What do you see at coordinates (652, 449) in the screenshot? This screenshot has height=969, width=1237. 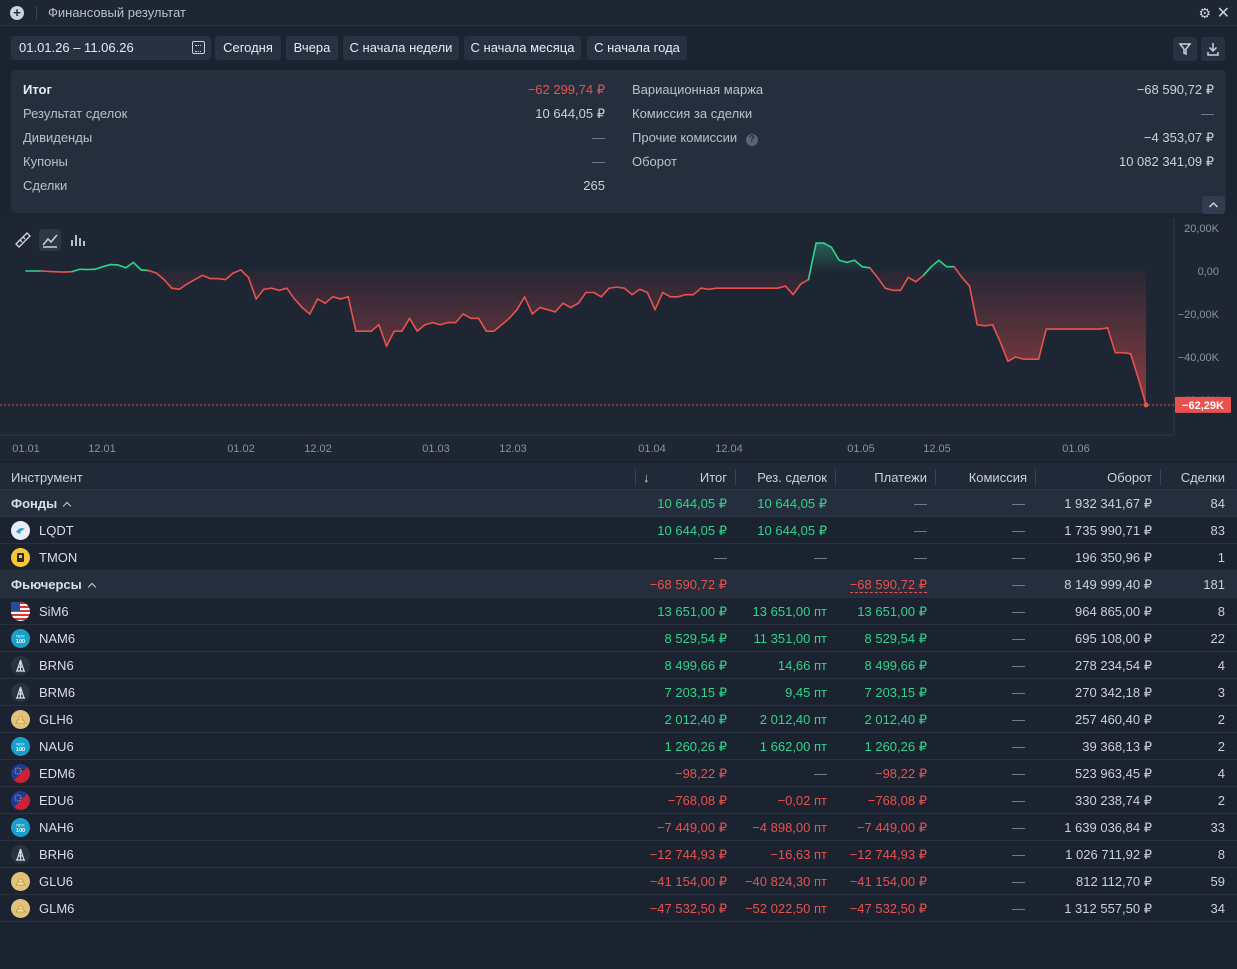 I see `x-tick-label: 01.04` at bounding box center [652, 449].